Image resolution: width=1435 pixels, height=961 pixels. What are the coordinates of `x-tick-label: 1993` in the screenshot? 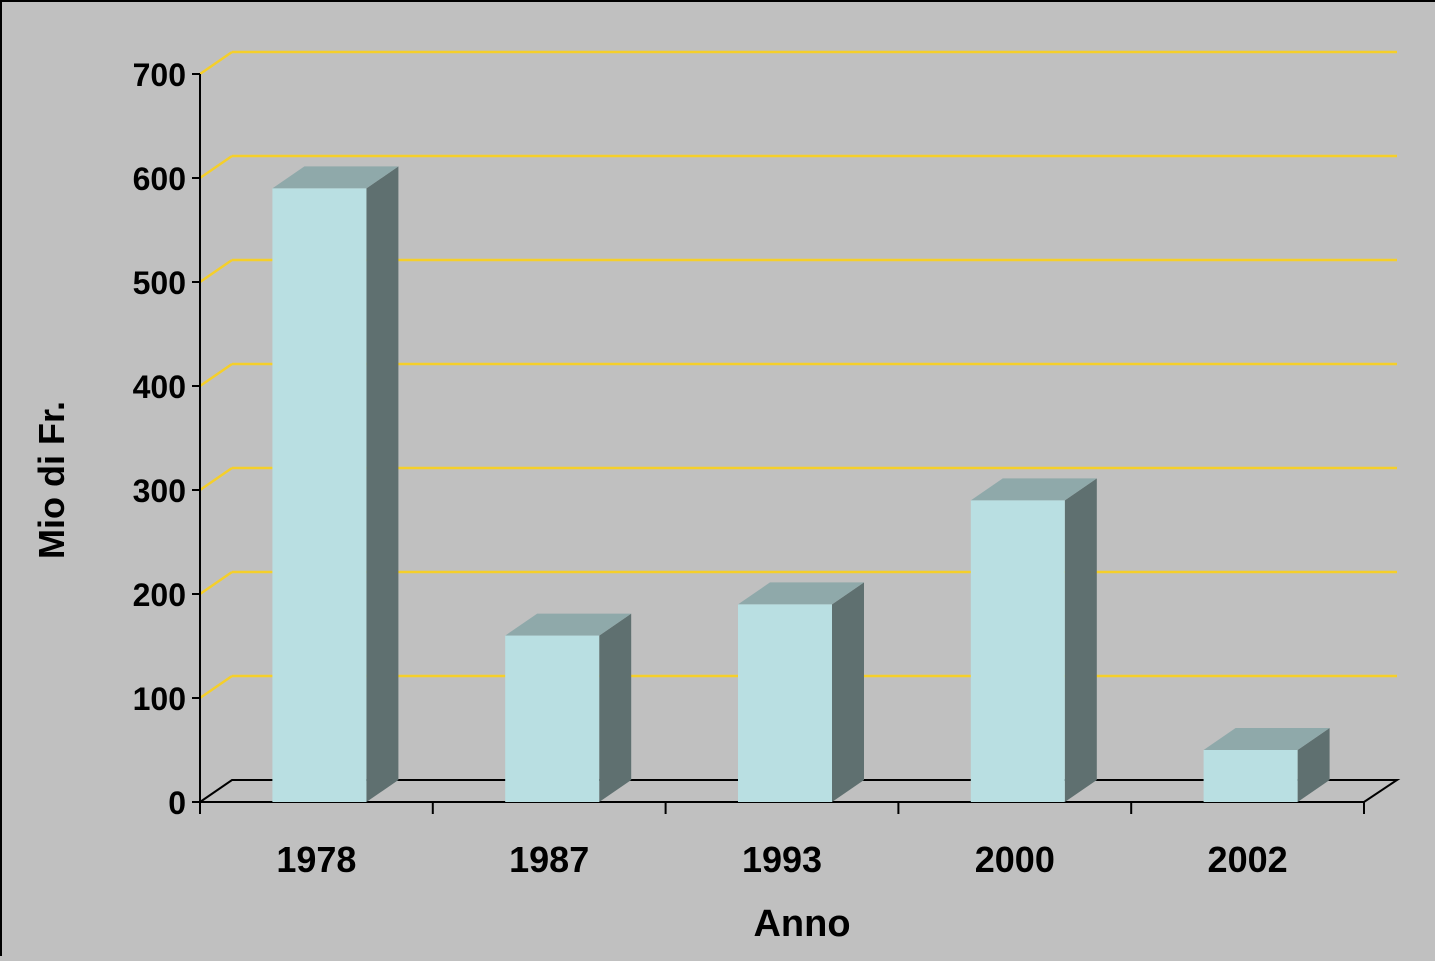 It's located at (782, 859).